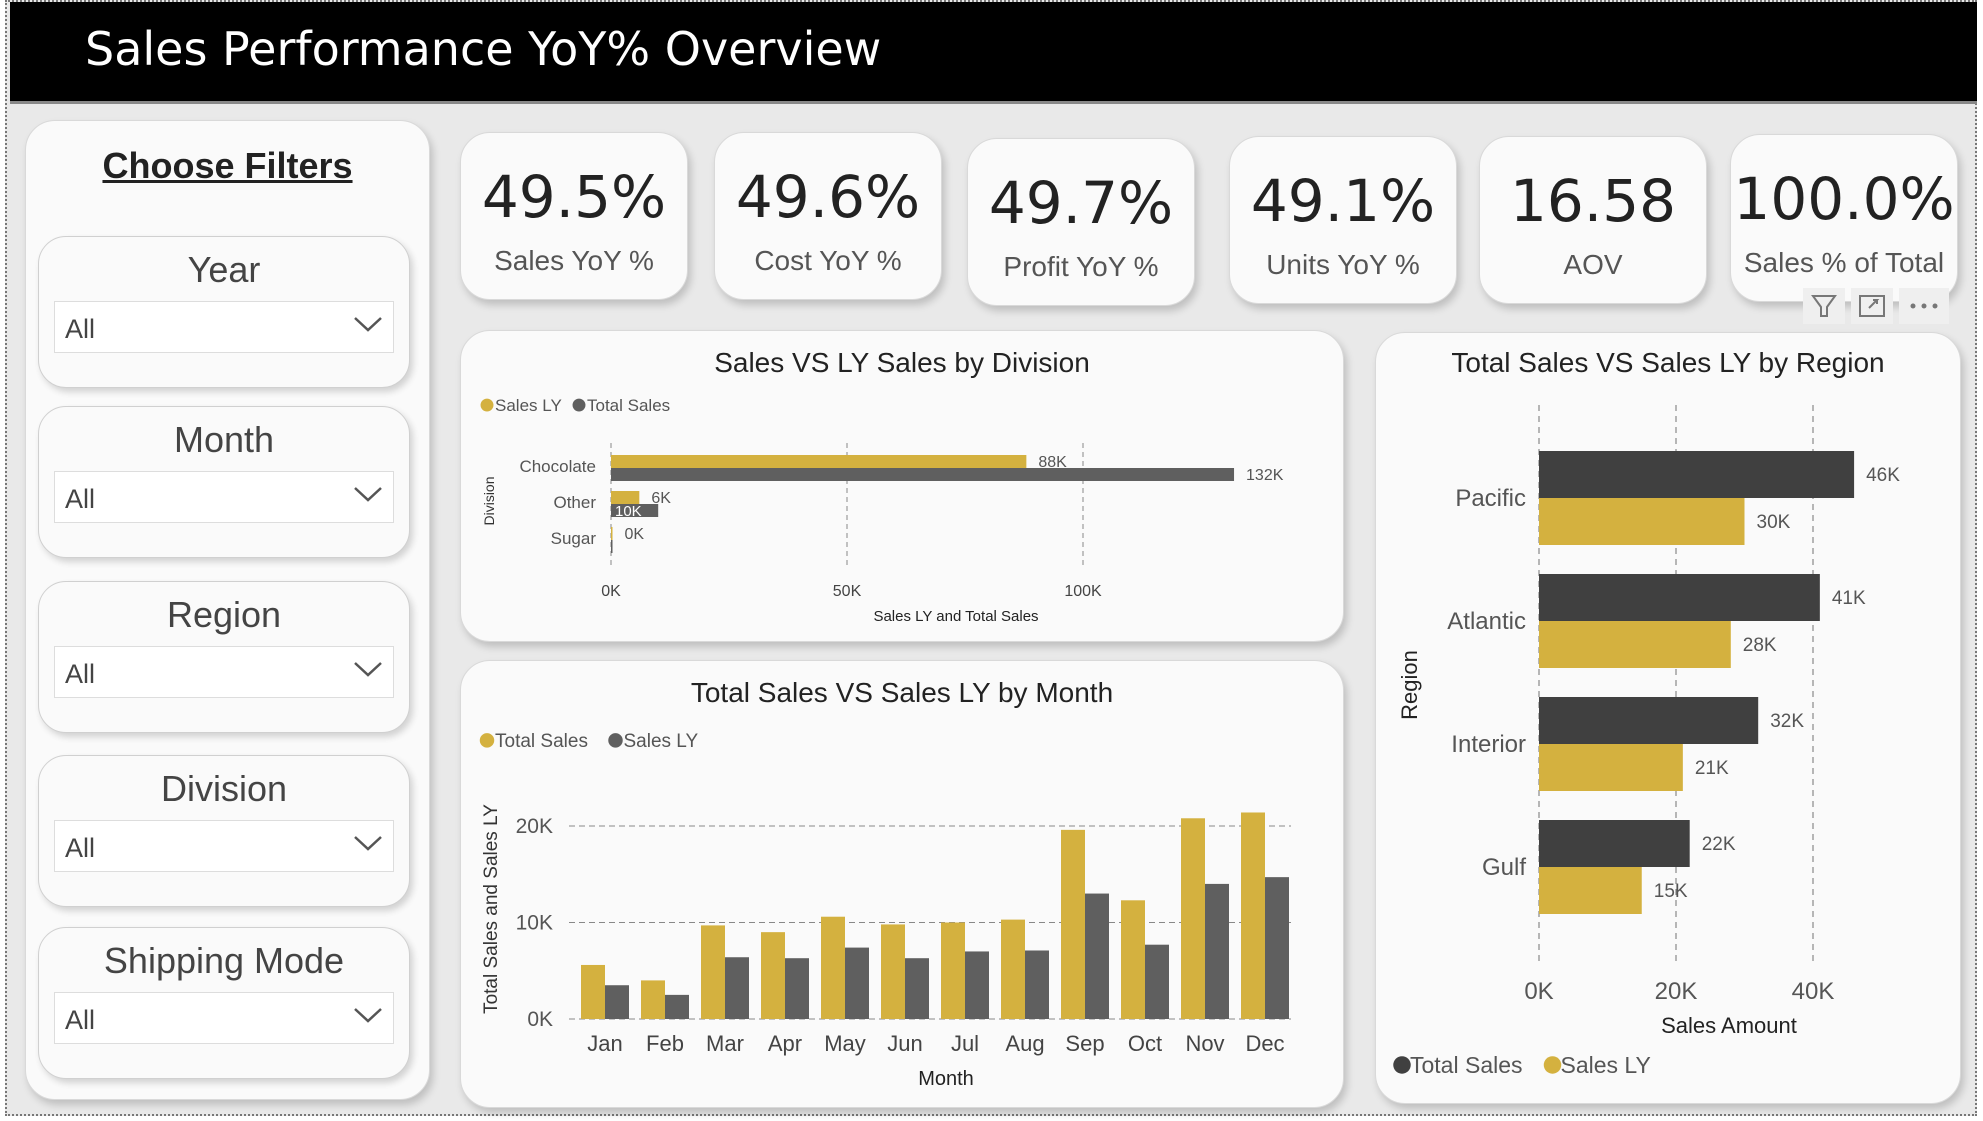 This screenshot has width=1983, height=1121. Describe the element at coordinates (847, 591) in the screenshot. I see `x-tick-label: 50K` at that location.